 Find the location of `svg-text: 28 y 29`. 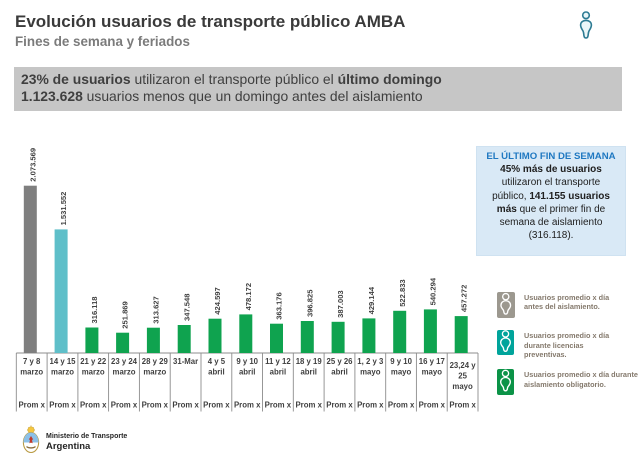

svg-text: 28 y 29 is located at coordinates (155, 361).